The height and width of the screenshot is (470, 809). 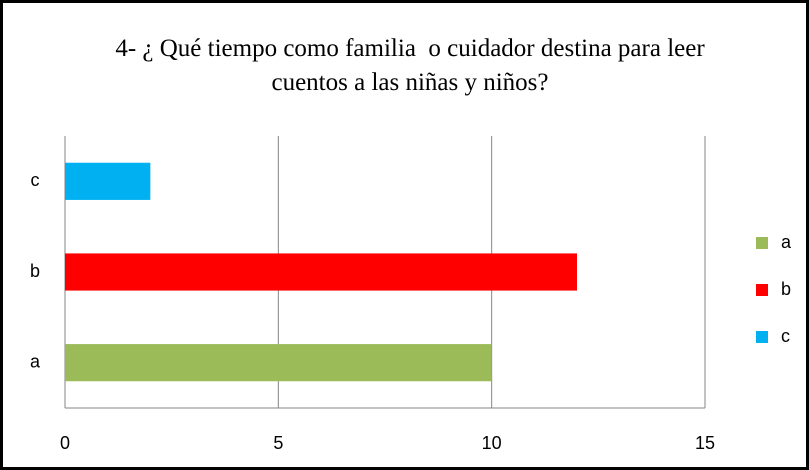 I want to click on x-tick-label: 5, so click(x=278, y=443).